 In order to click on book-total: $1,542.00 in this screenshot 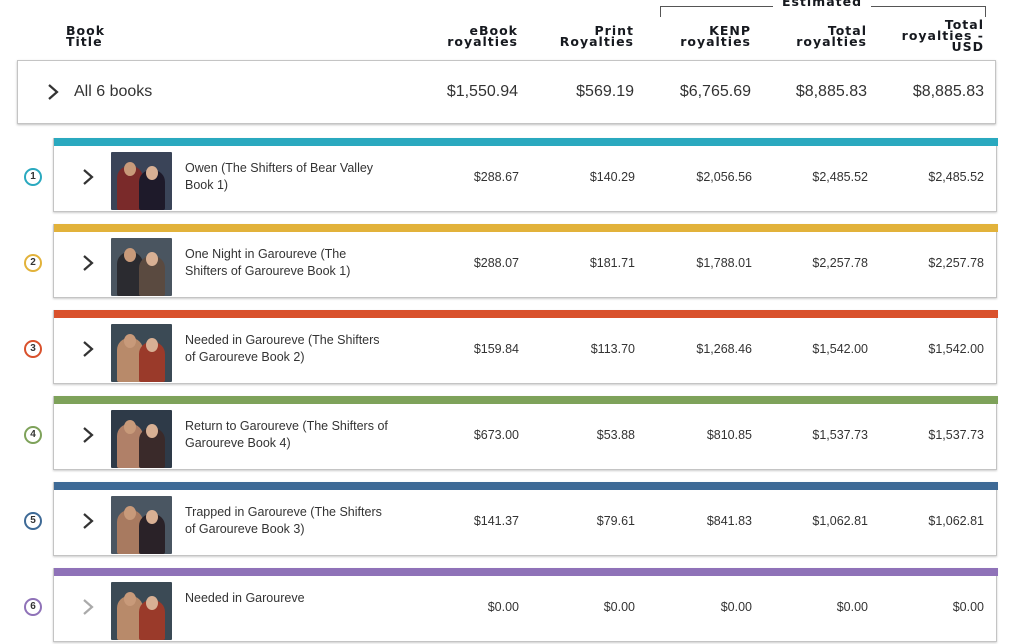, I will do `click(840, 349)`.